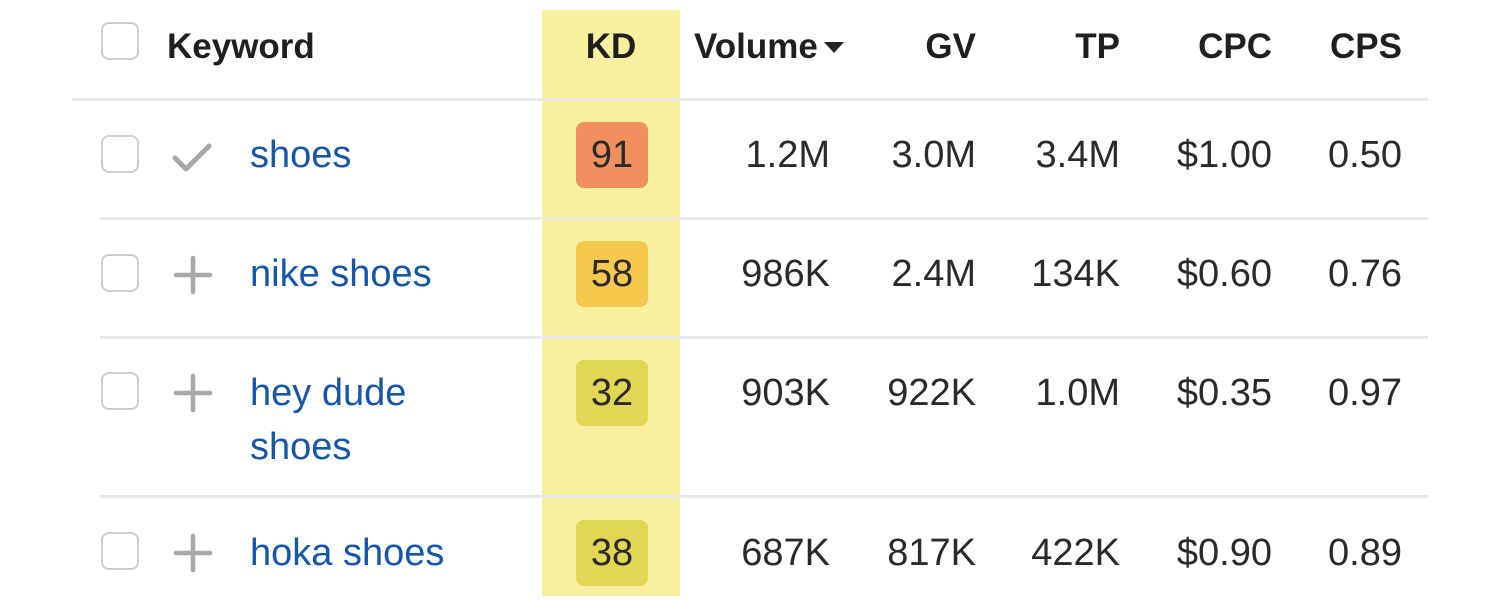 The width and height of the screenshot is (1500, 600). What do you see at coordinates (328, 420) in the screenshot?
I see `keyword-link: hey dude shoes` at bounding box center [328, 420].